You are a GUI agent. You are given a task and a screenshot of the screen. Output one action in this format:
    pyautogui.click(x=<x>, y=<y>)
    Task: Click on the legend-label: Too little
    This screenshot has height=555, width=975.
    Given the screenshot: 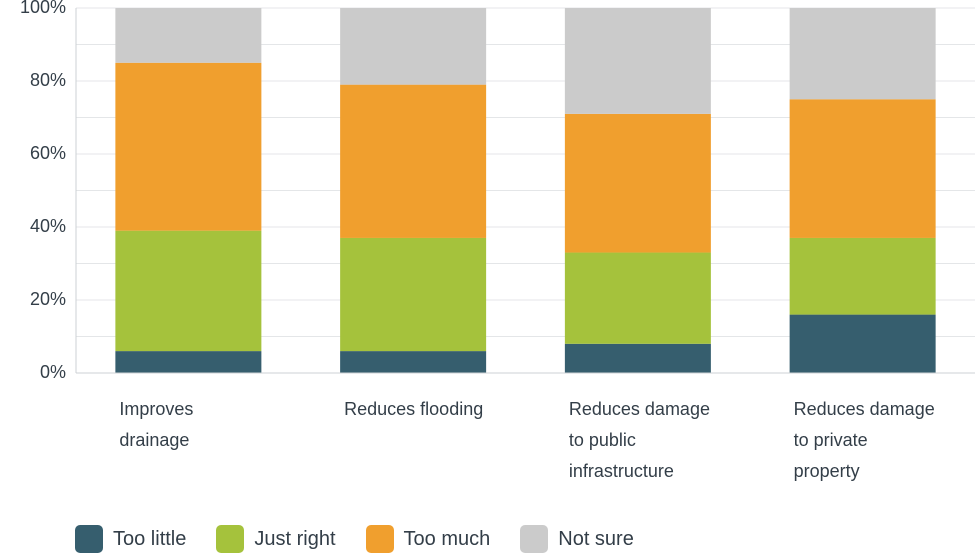 What is the action you would take?
    pyautogui.click(x=150, y=538)
    